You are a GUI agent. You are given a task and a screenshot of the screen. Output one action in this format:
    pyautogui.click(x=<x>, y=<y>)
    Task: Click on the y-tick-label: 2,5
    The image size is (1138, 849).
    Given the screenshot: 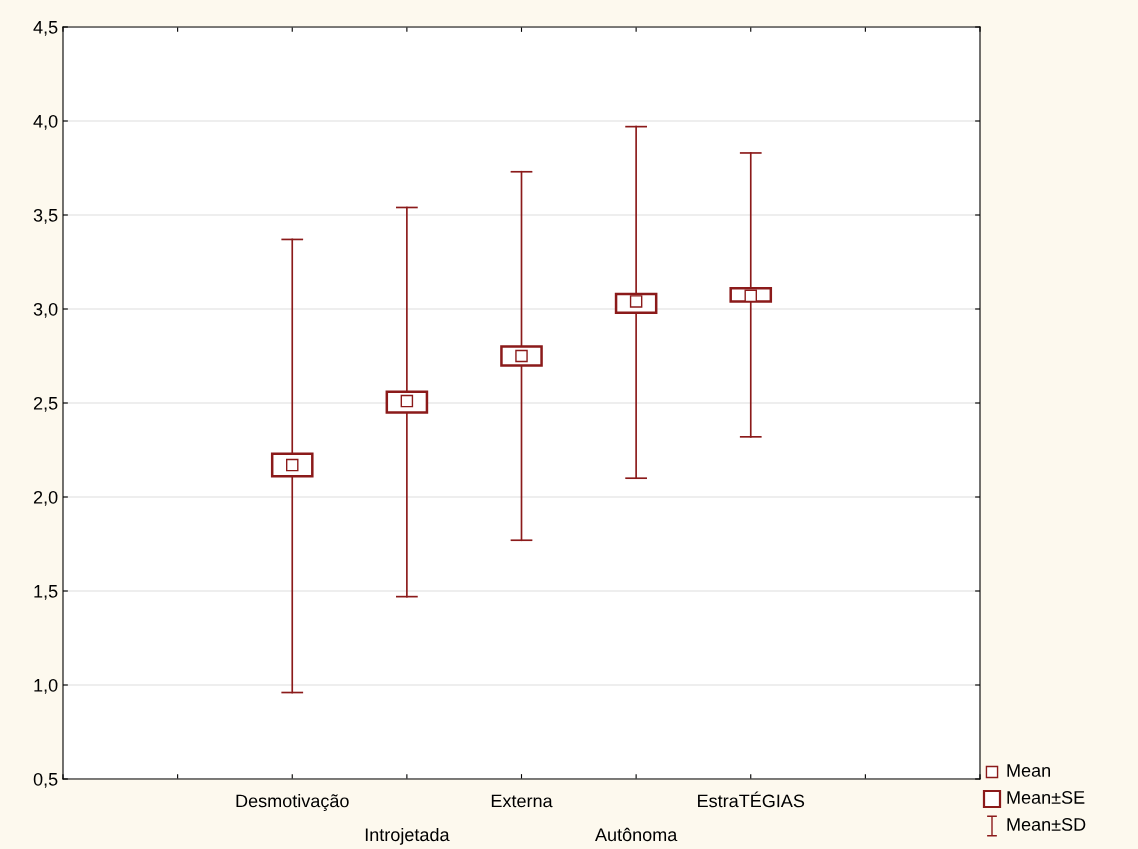 What is the action you would take?
    pyautogui.click(x=45, y=404)
    